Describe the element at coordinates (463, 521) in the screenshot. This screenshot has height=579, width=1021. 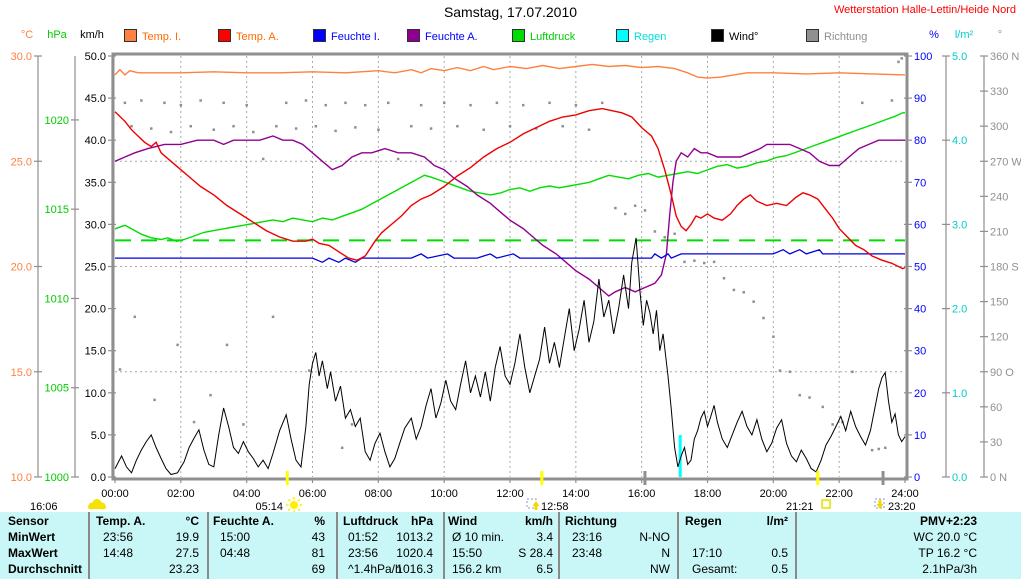
I see `col-header-wind: Wind` at that location.